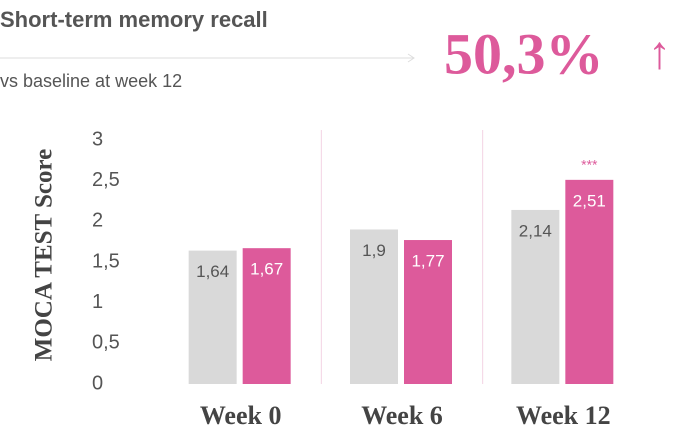  I want to click on x-tick-label: Week 6, so click(402, 415).